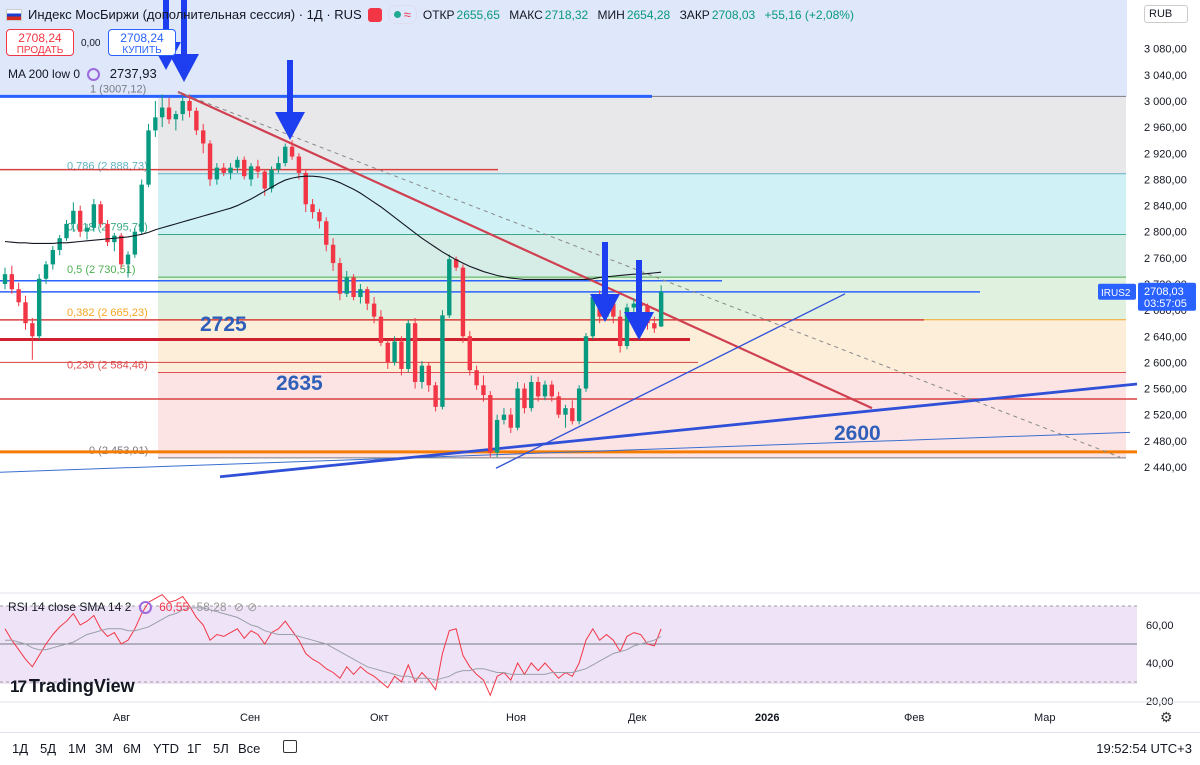  I want to click on price-tick-label: 3 080,00, so click(1165, 50).